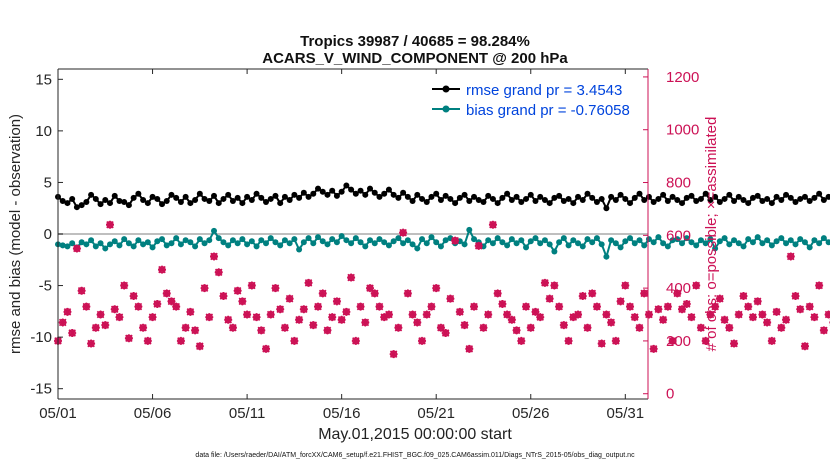 The image size is (830, 470). Describe the element at coordinates (48, 182) in the screenshot. I see `y-tick-label: 5` at that location.